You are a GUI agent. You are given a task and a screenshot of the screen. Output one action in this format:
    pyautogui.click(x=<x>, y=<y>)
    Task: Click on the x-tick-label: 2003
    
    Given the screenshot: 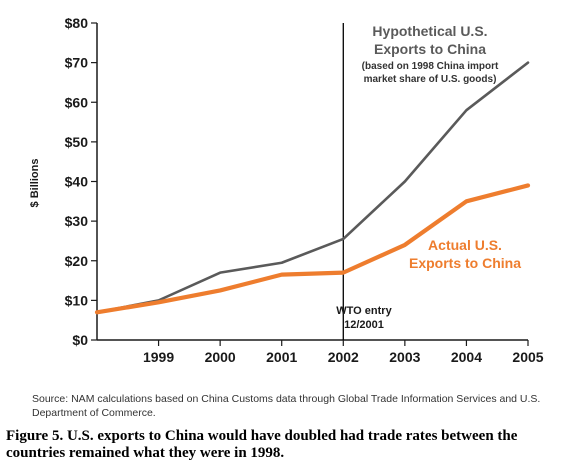 What is the action you would take?
    pyautogui.click(x=404, y=357)
    